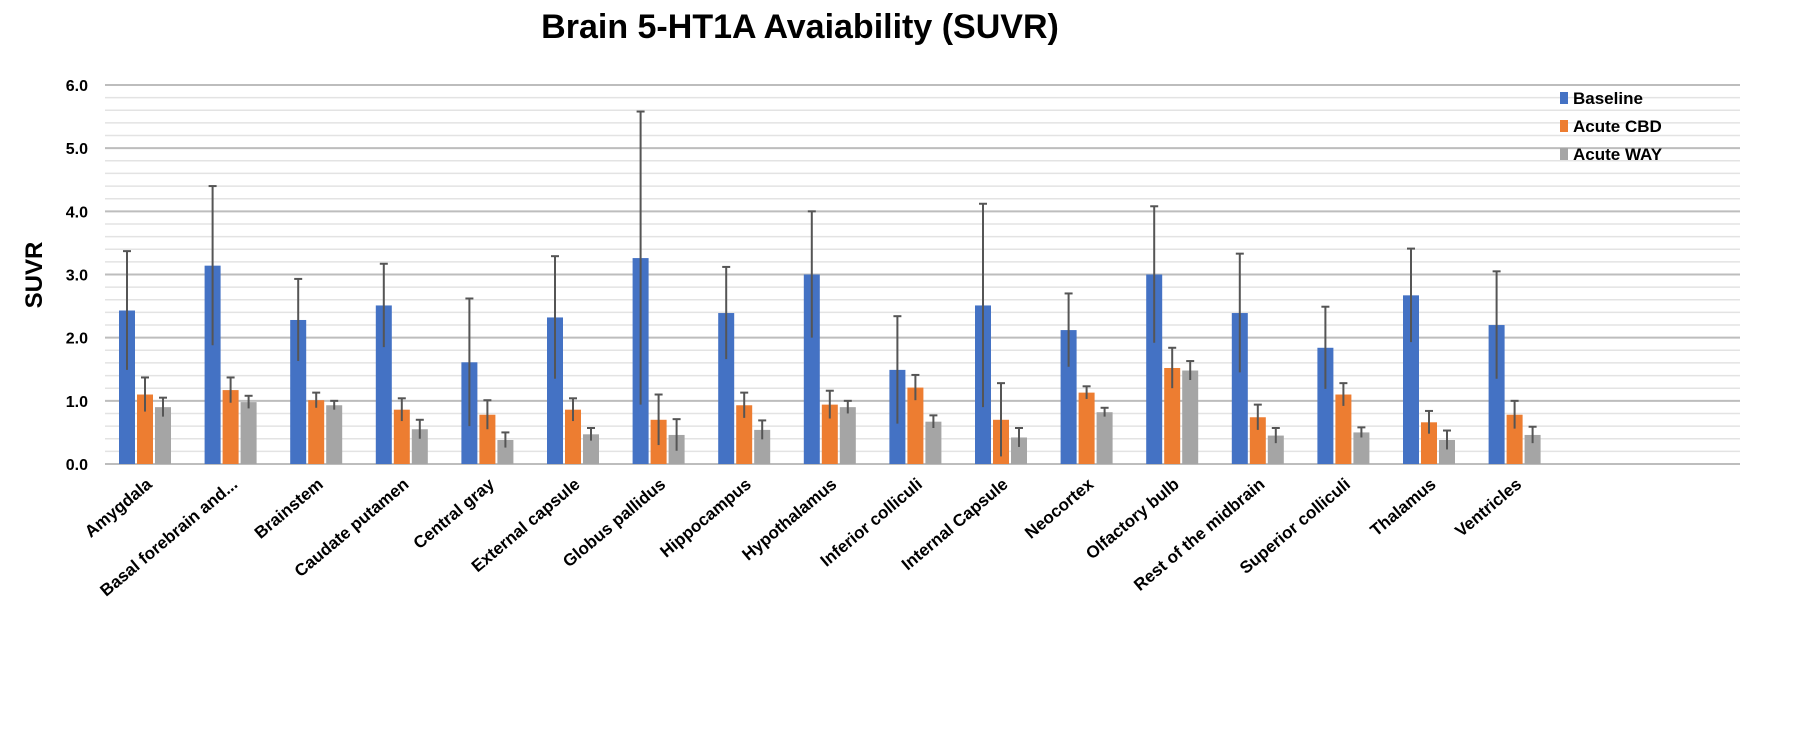 The height and width of the screenshot is (747, 1800). Describe the element at coordinates (77, 465) in the screenshot. I see `y-tick-label: 0.0` at that location.